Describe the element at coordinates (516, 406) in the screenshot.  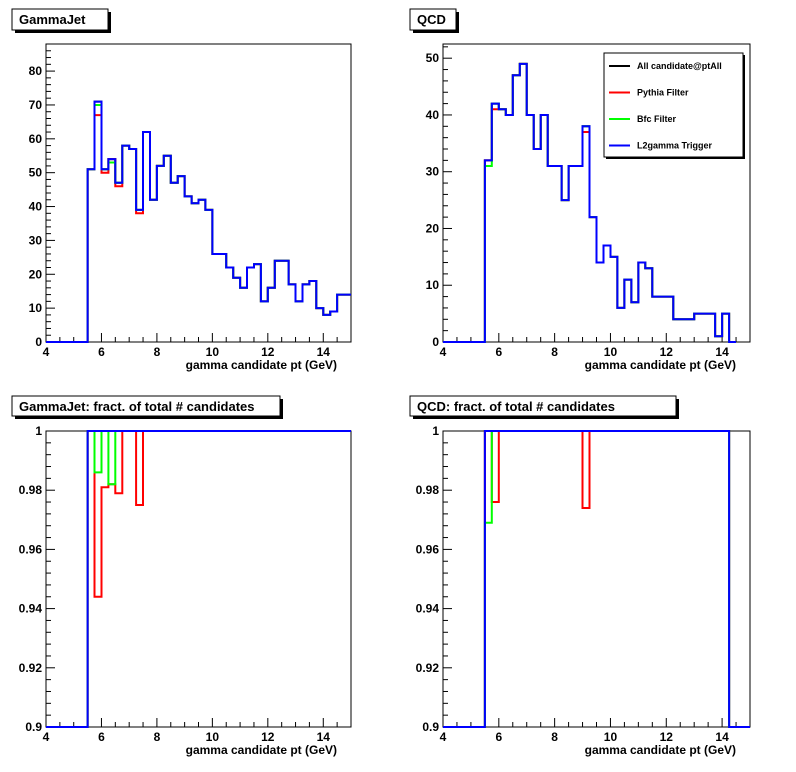
I see `chart-title: QCD: fract. of total # candidates` at that location.